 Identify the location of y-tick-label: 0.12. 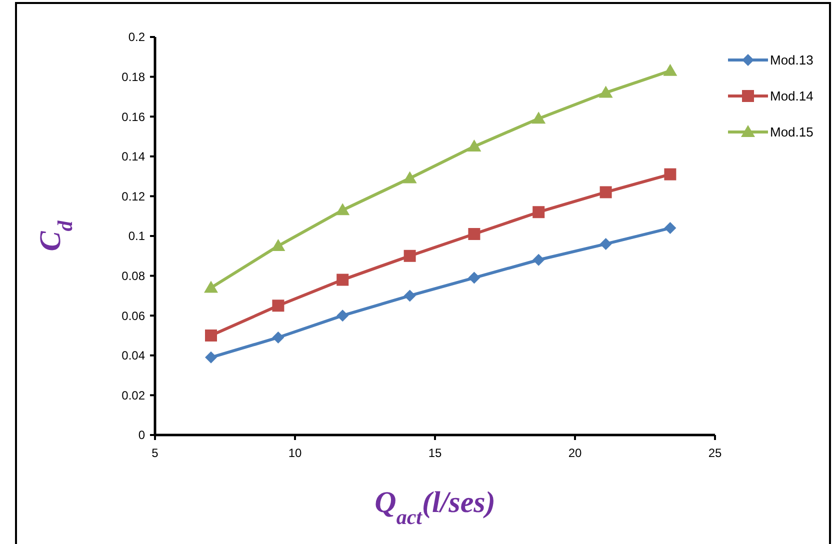
(134, 196).